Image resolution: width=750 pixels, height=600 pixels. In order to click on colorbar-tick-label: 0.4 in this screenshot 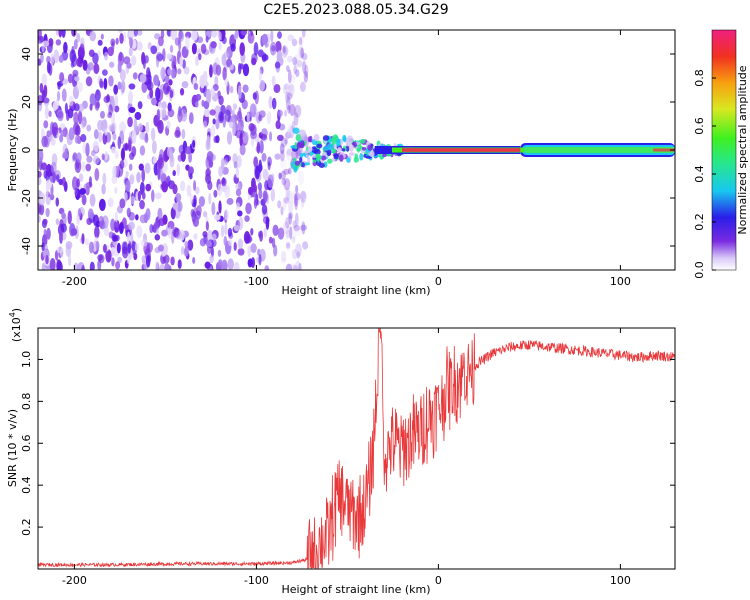, I will do `click(699, 174)`.